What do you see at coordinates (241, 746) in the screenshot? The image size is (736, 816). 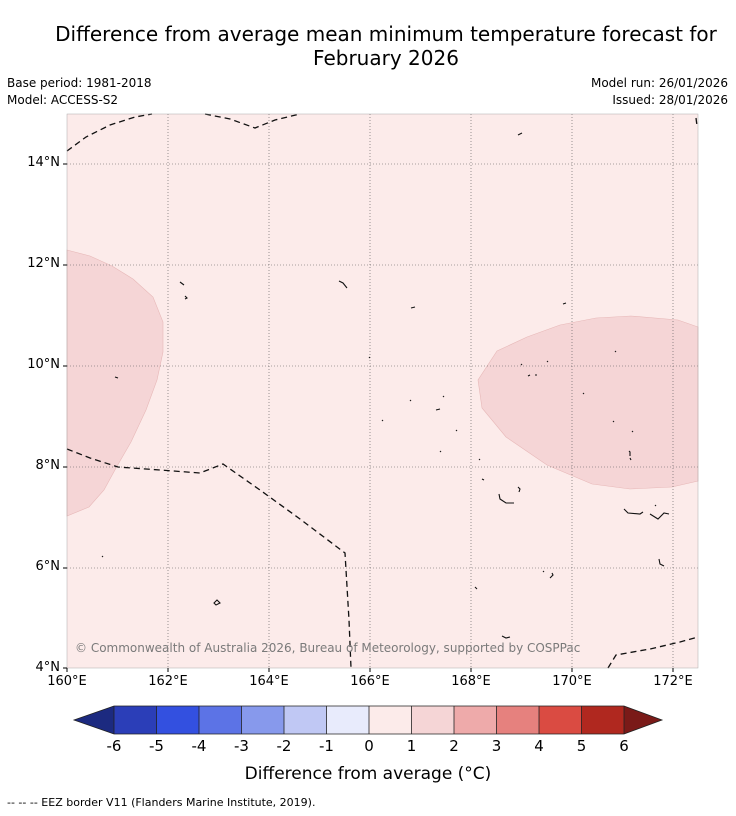 I see `colorbar-tick-label: -3` at bounding box center [241, 746].